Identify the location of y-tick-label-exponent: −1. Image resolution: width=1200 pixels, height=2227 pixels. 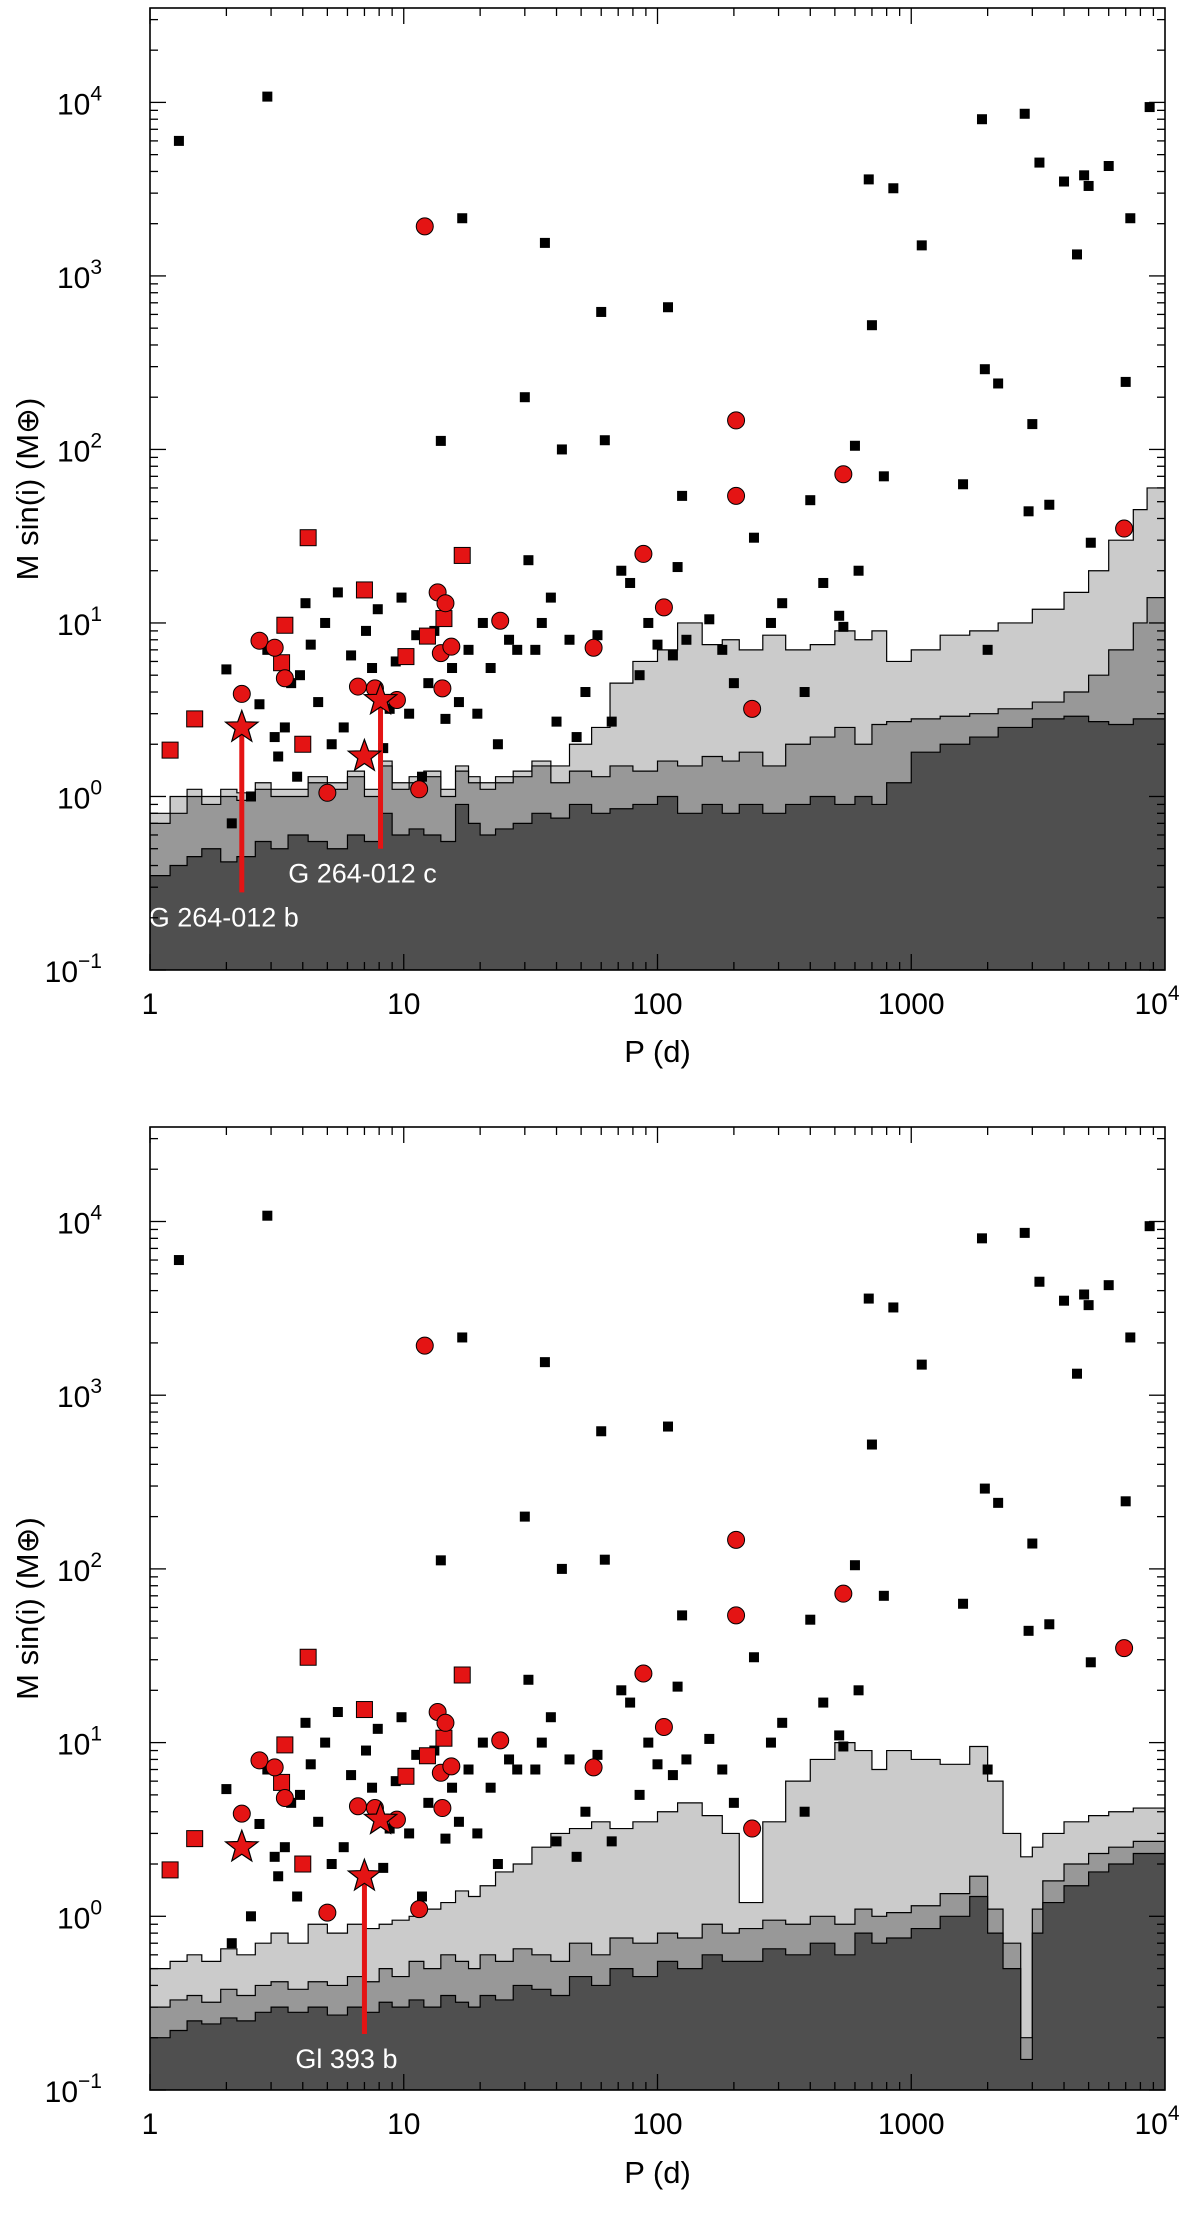
(90, 2081).